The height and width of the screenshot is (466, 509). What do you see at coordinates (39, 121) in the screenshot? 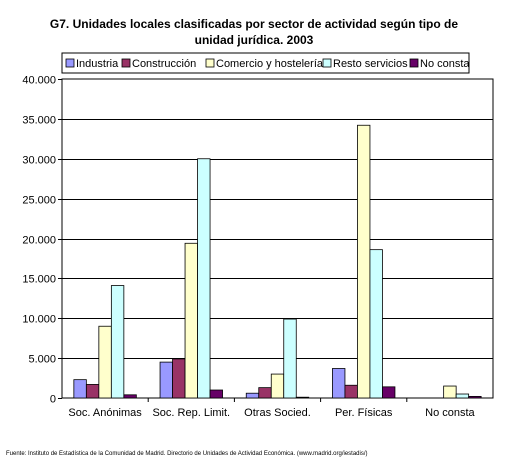
I see `y-tick-label: 35.000` at bounding box center [39, 121].